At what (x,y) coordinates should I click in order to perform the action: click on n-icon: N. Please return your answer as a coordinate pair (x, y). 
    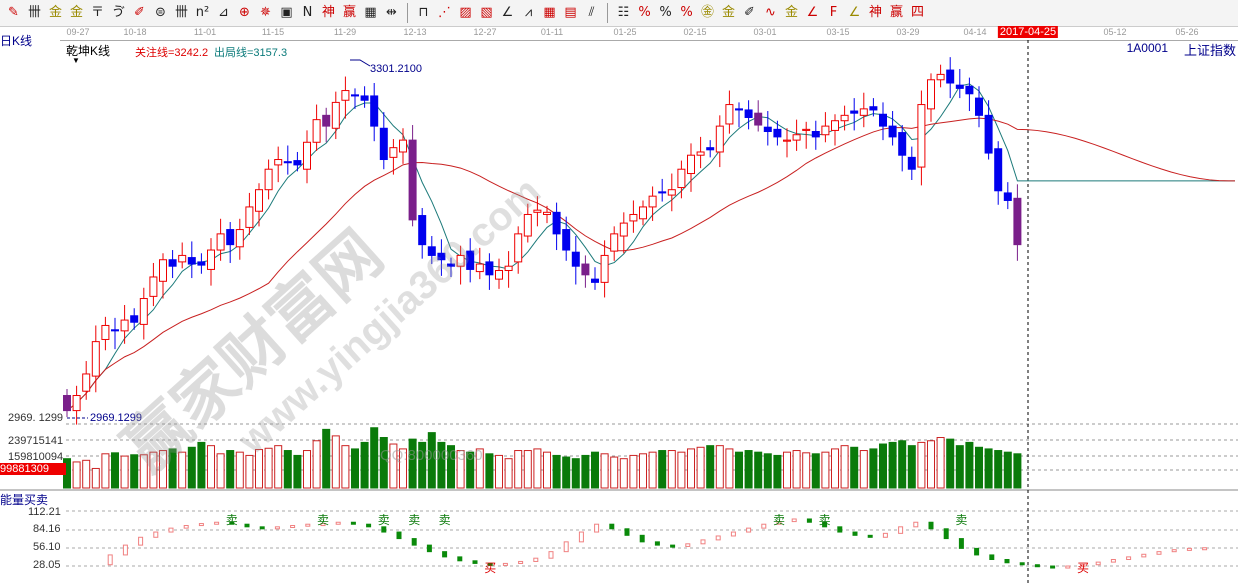
    Looking at the image, I should click on (307, 12).